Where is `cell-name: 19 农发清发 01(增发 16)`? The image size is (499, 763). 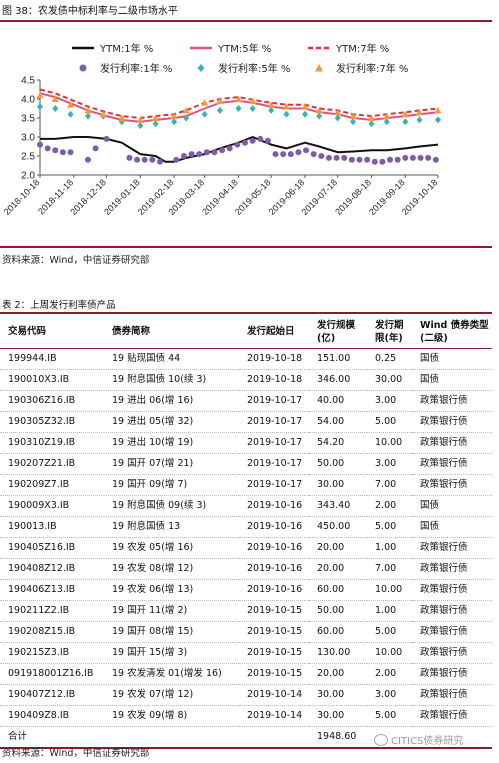 cell-name: 19 农发清发 01(增发 16) is located at coordinates (171, 674).